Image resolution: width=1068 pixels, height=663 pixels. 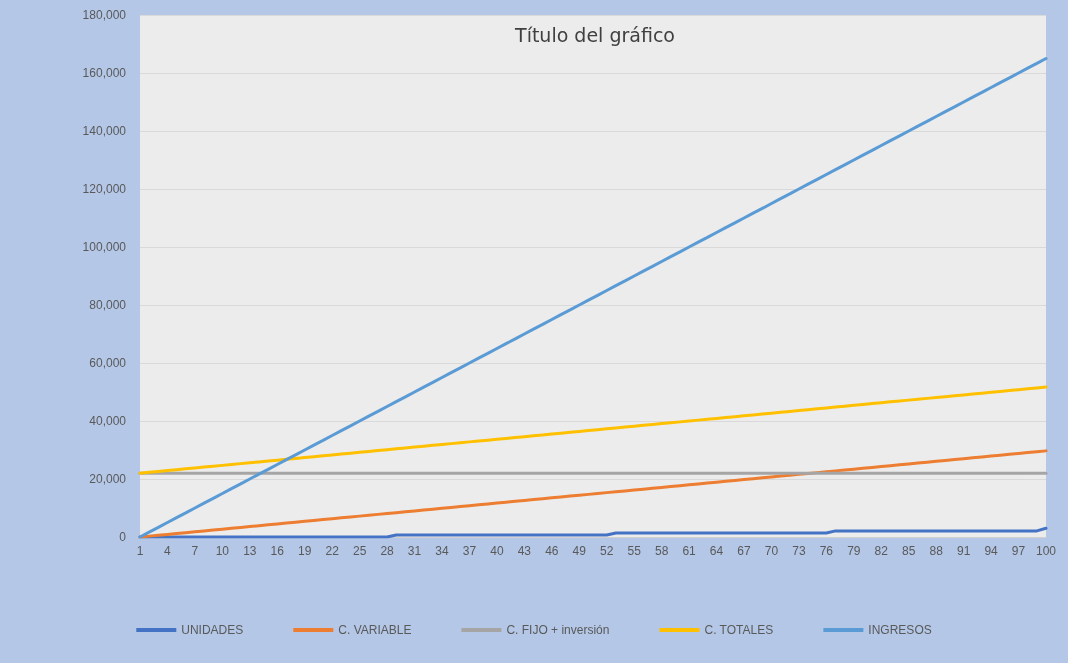 I want to click on y-tick-label: 100,000, so click(x=104, y=247).